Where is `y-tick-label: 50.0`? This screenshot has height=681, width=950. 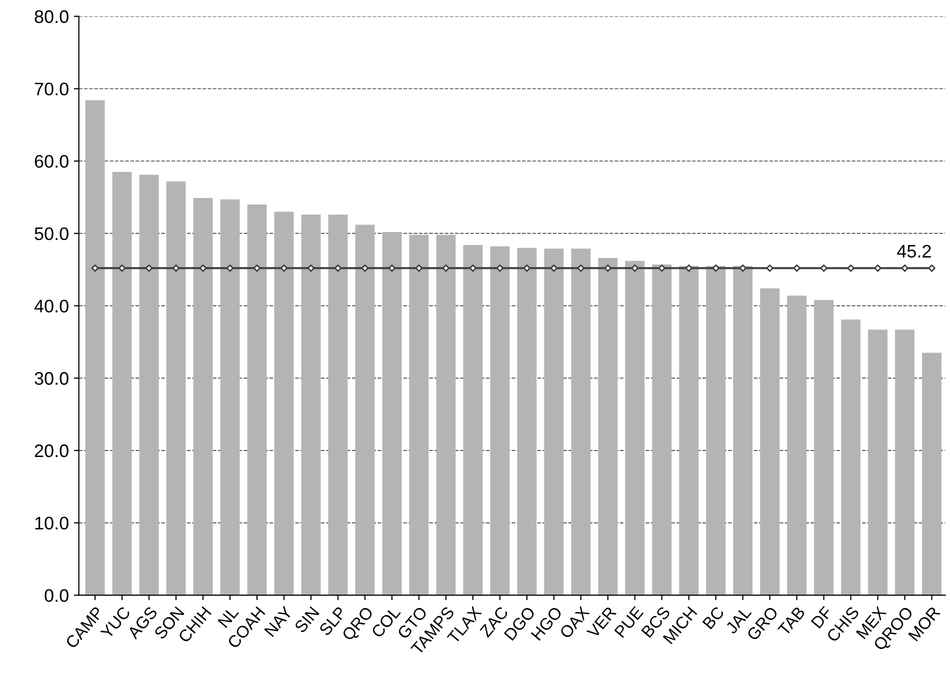 y-tick-label: 50.0 is located at coordinates (51, 233).